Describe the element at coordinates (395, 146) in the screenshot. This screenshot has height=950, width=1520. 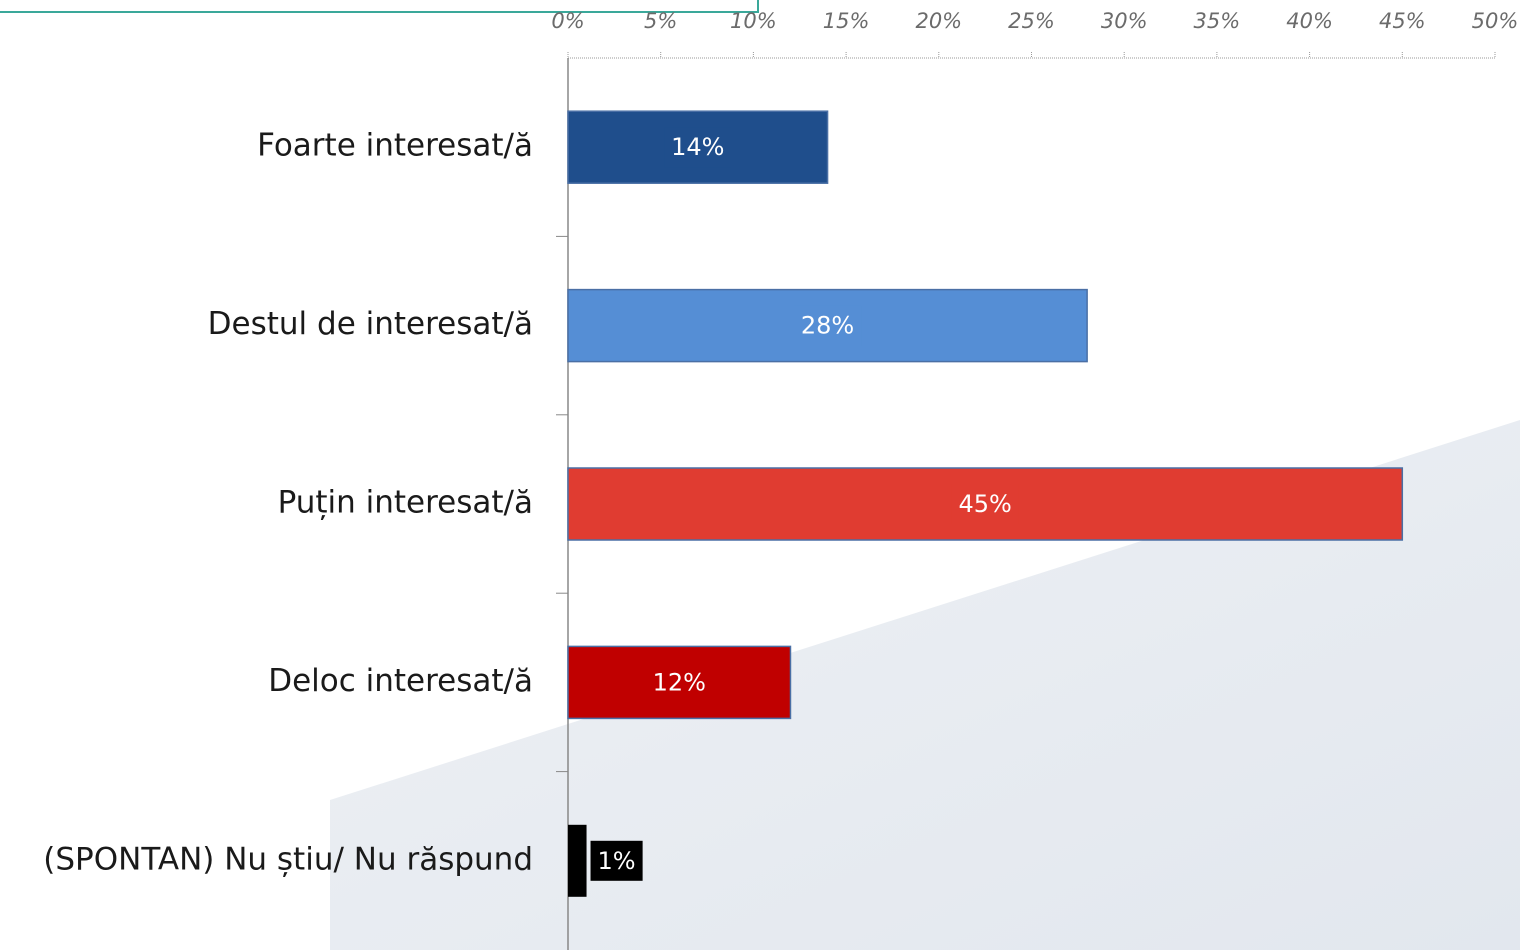
I see `category-label: Foarte interesat/ă` at that location.